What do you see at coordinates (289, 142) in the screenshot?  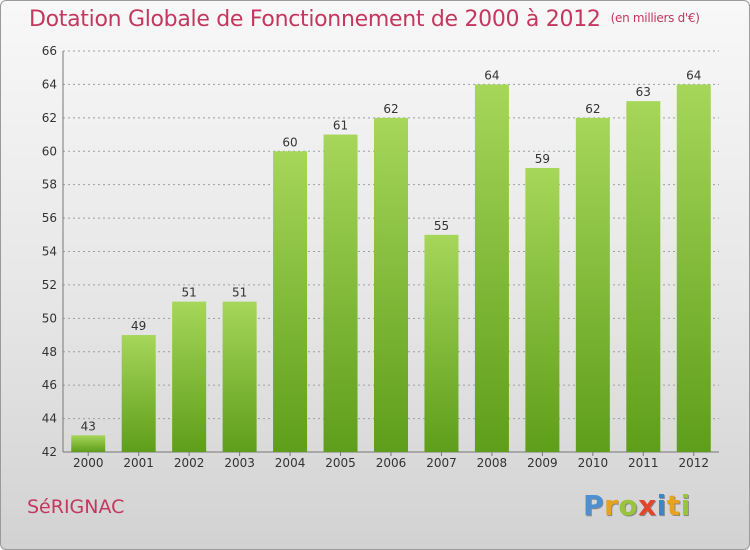 I see `value-label: 60` at bounding box center [289, 142].